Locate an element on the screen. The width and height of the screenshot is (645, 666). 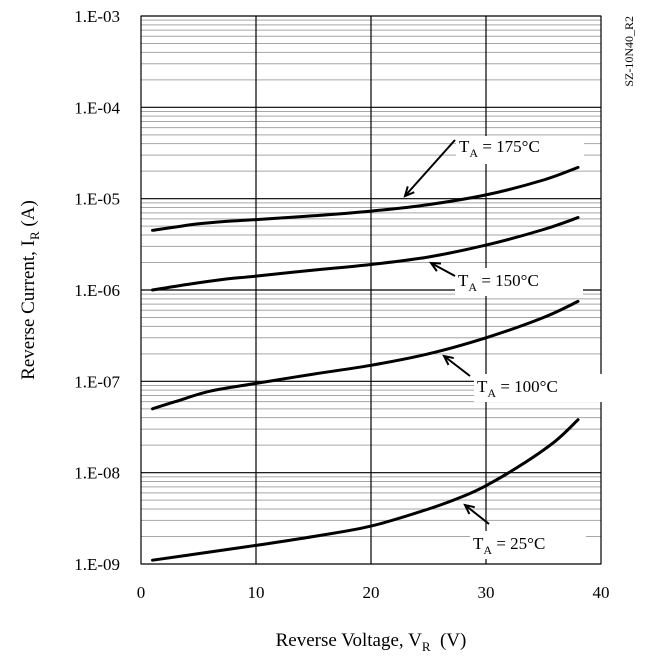
series-label-value: = 175°C is located at coordinates (509, 146).